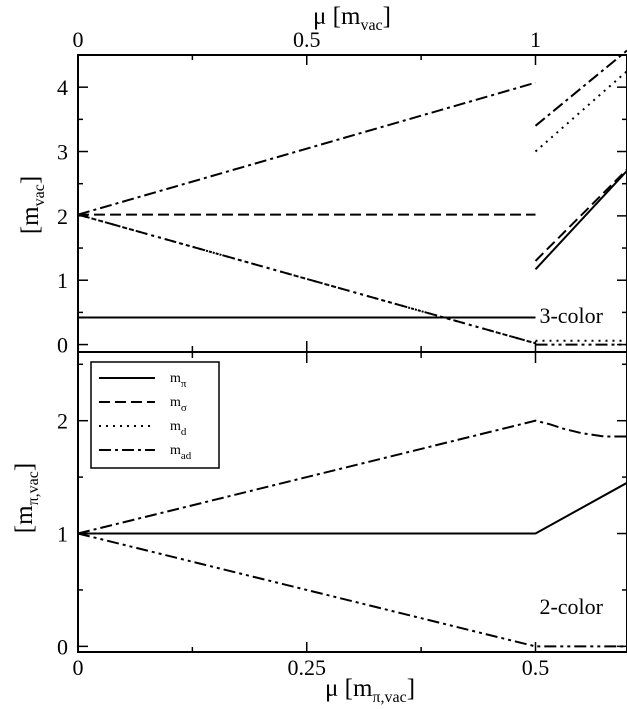 Image resolution: width=627 pixels, height=709 pixels. What do you see at coordinates (352, 508) in the screenshot?
I see `bottom-series-m-pi` at bounding box center [352, 508].